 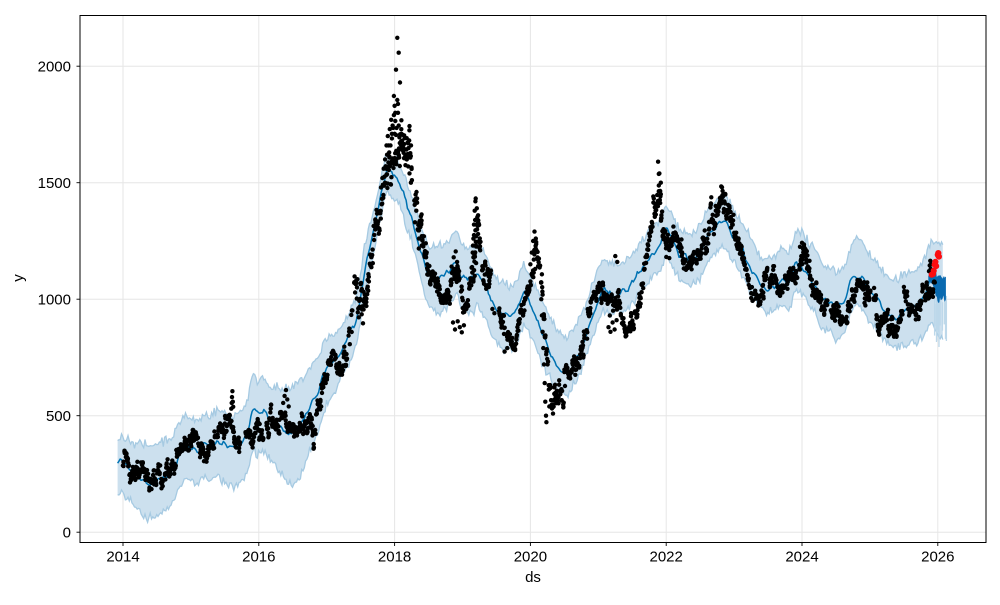 What do you see at coordinates (801, 557) in the screenshot?
I see `svg-text: 2024` at bounding box center [801, 557].